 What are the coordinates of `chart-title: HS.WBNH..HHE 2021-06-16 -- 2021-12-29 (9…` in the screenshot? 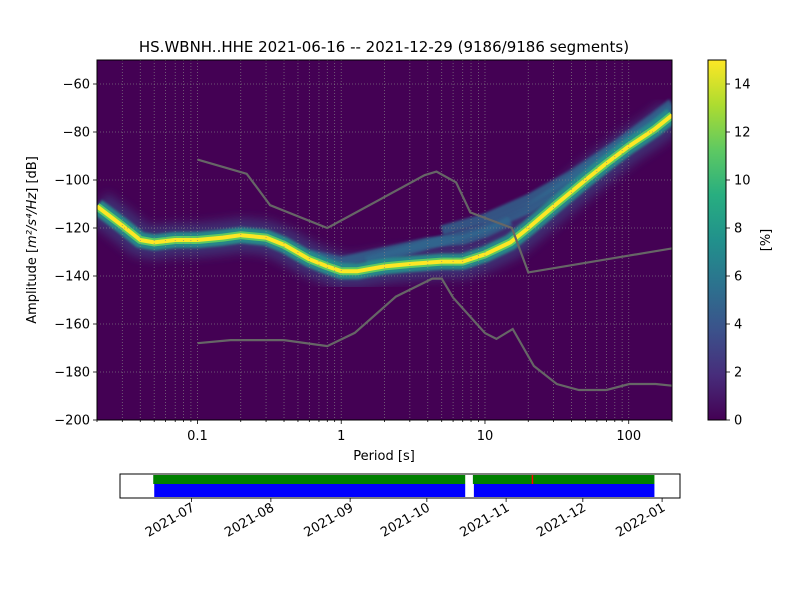 It's located at (384, 47).